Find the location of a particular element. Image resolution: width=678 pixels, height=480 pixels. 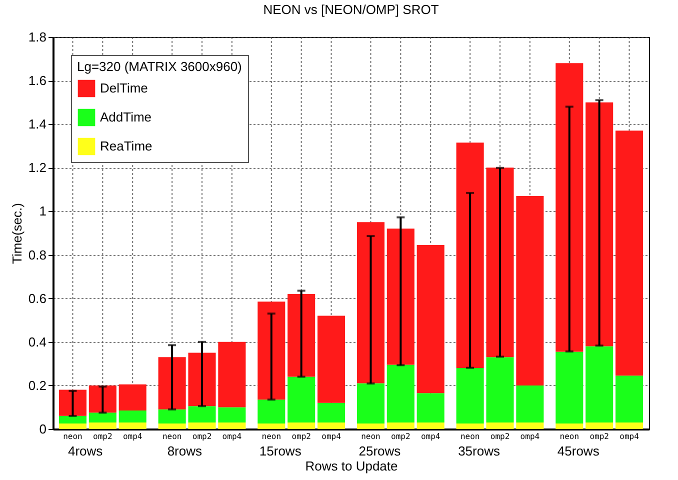

text: 35rows is located at coordinates (479, 451).